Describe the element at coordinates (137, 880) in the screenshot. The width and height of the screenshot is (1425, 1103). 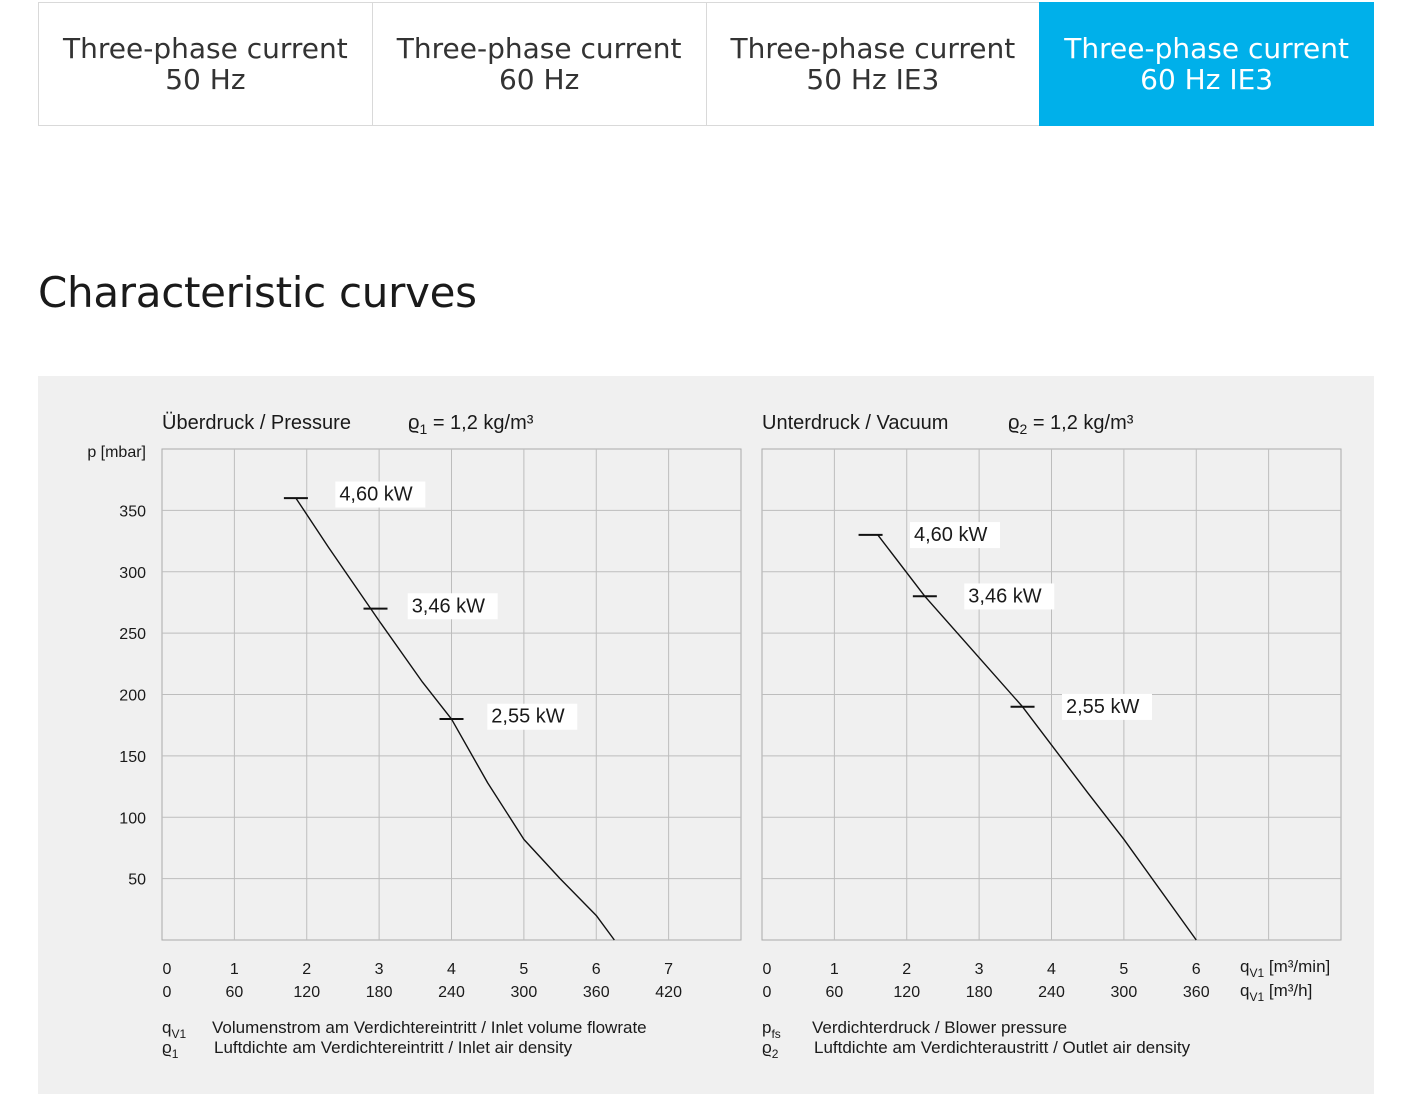
I see `y-tick-label: 50` at that location.